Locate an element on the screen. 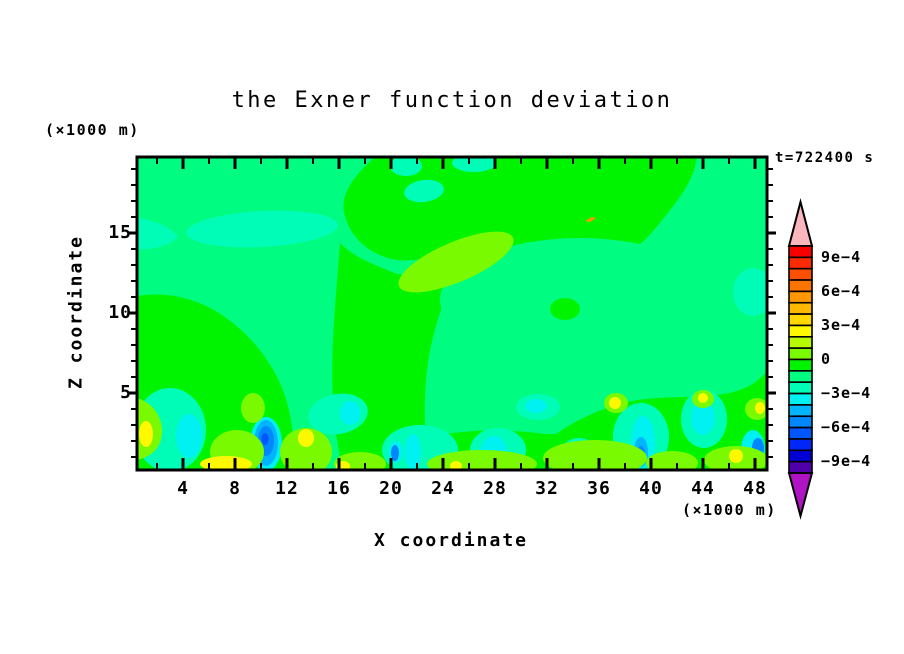 The image size is (904, 654). x-axis-label: X coordinate is located at coordinates (451, 540).